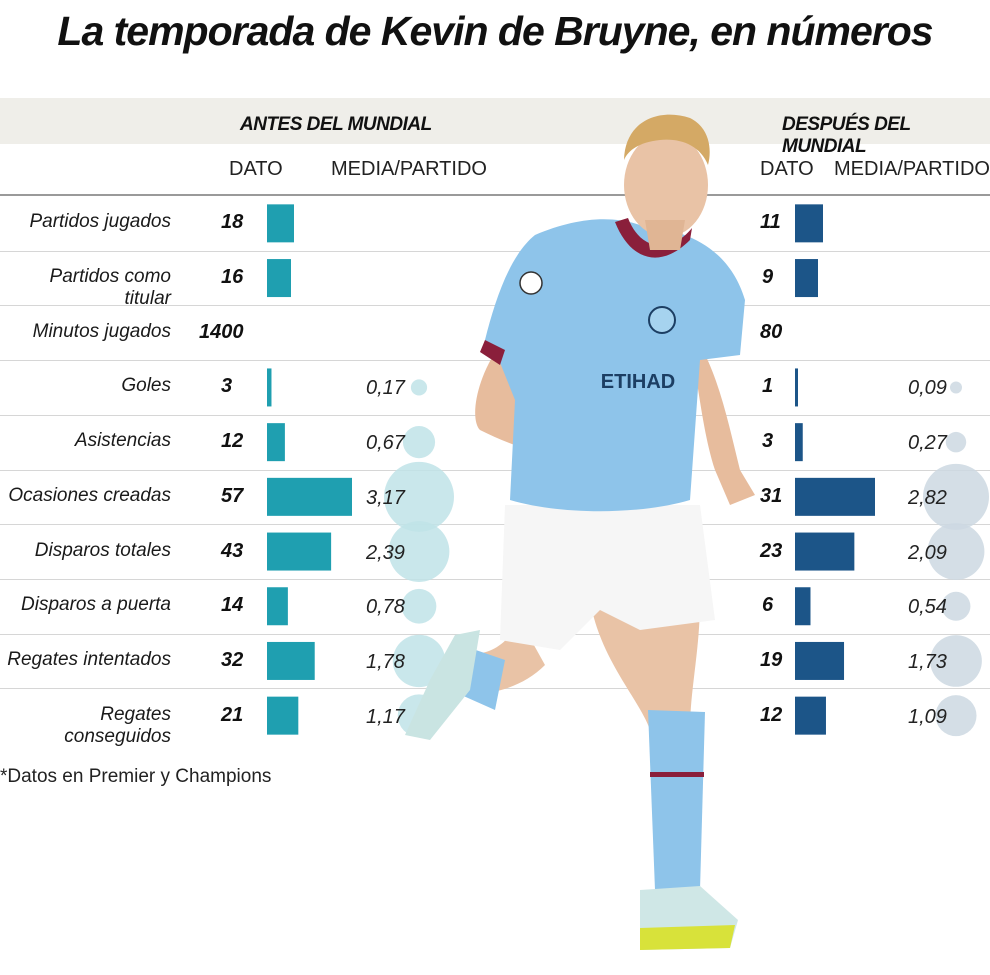 The height and width of the screenshot is (975, 990). What do you see at coordinates (409, 169) in the screenshot?
I see `column-header-media-before: MEDIA/PARTIDO` at bounding box center [409, 169].